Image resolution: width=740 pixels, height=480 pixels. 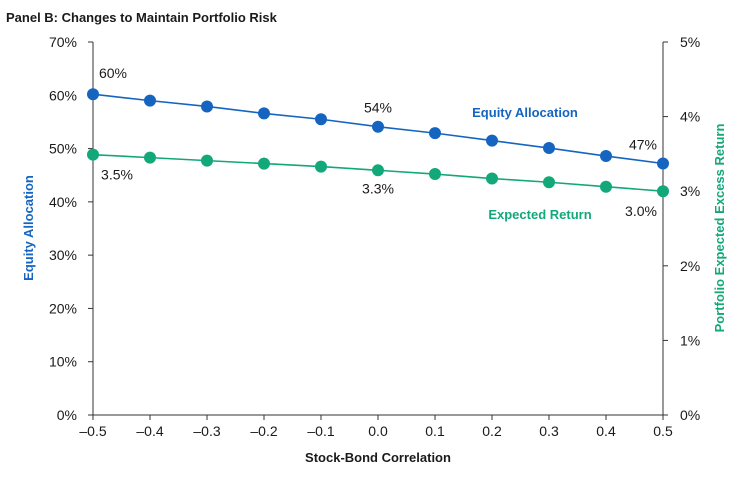 I want to click on left-tick-label: 0%, so click(x=67, y=415).